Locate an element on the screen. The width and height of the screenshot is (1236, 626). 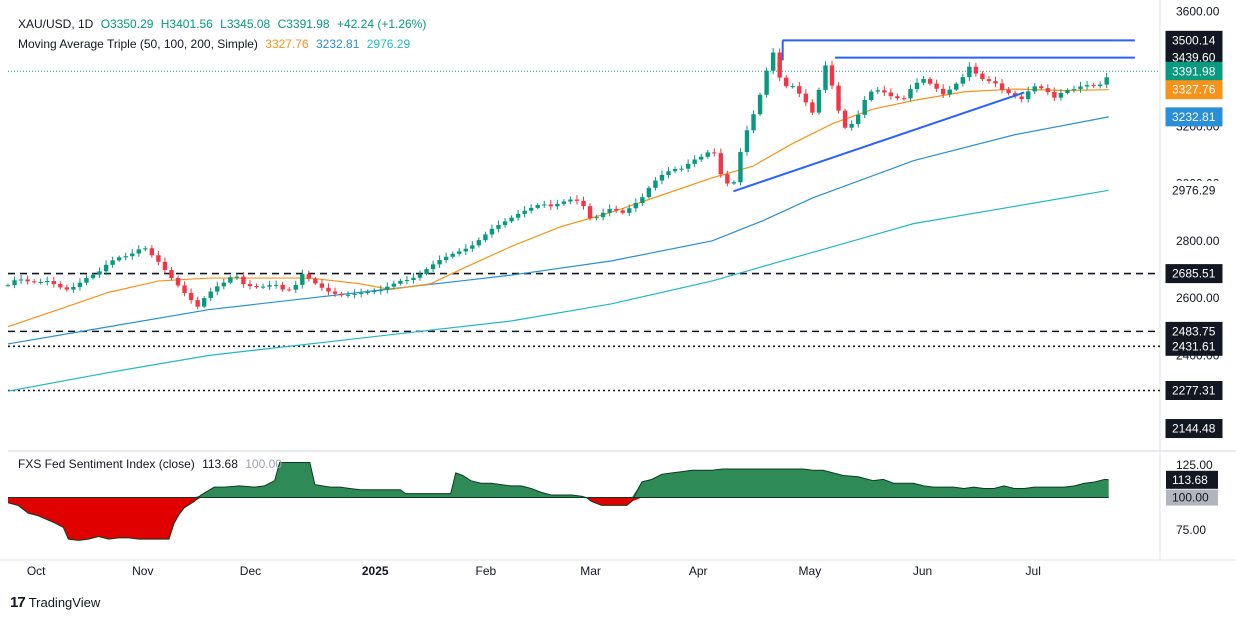
symbol-label: XAU/USD, 1D is located at coordinates (56, 24).